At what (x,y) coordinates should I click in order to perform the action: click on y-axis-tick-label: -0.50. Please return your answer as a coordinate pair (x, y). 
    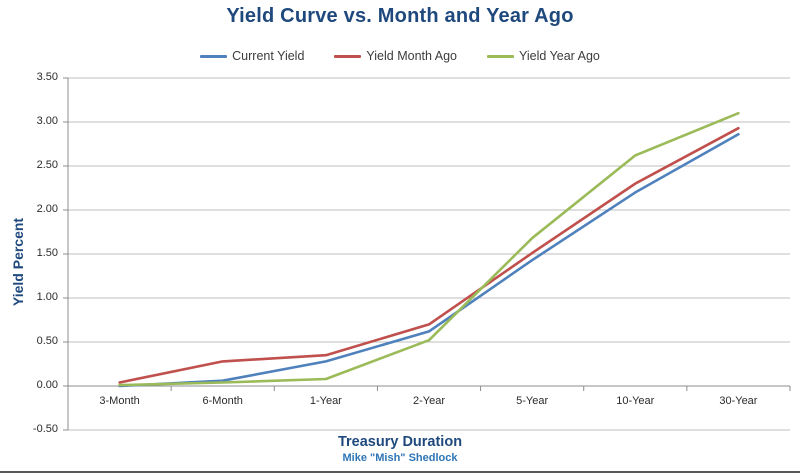
    Looking at the image, I should click on (45, 429).